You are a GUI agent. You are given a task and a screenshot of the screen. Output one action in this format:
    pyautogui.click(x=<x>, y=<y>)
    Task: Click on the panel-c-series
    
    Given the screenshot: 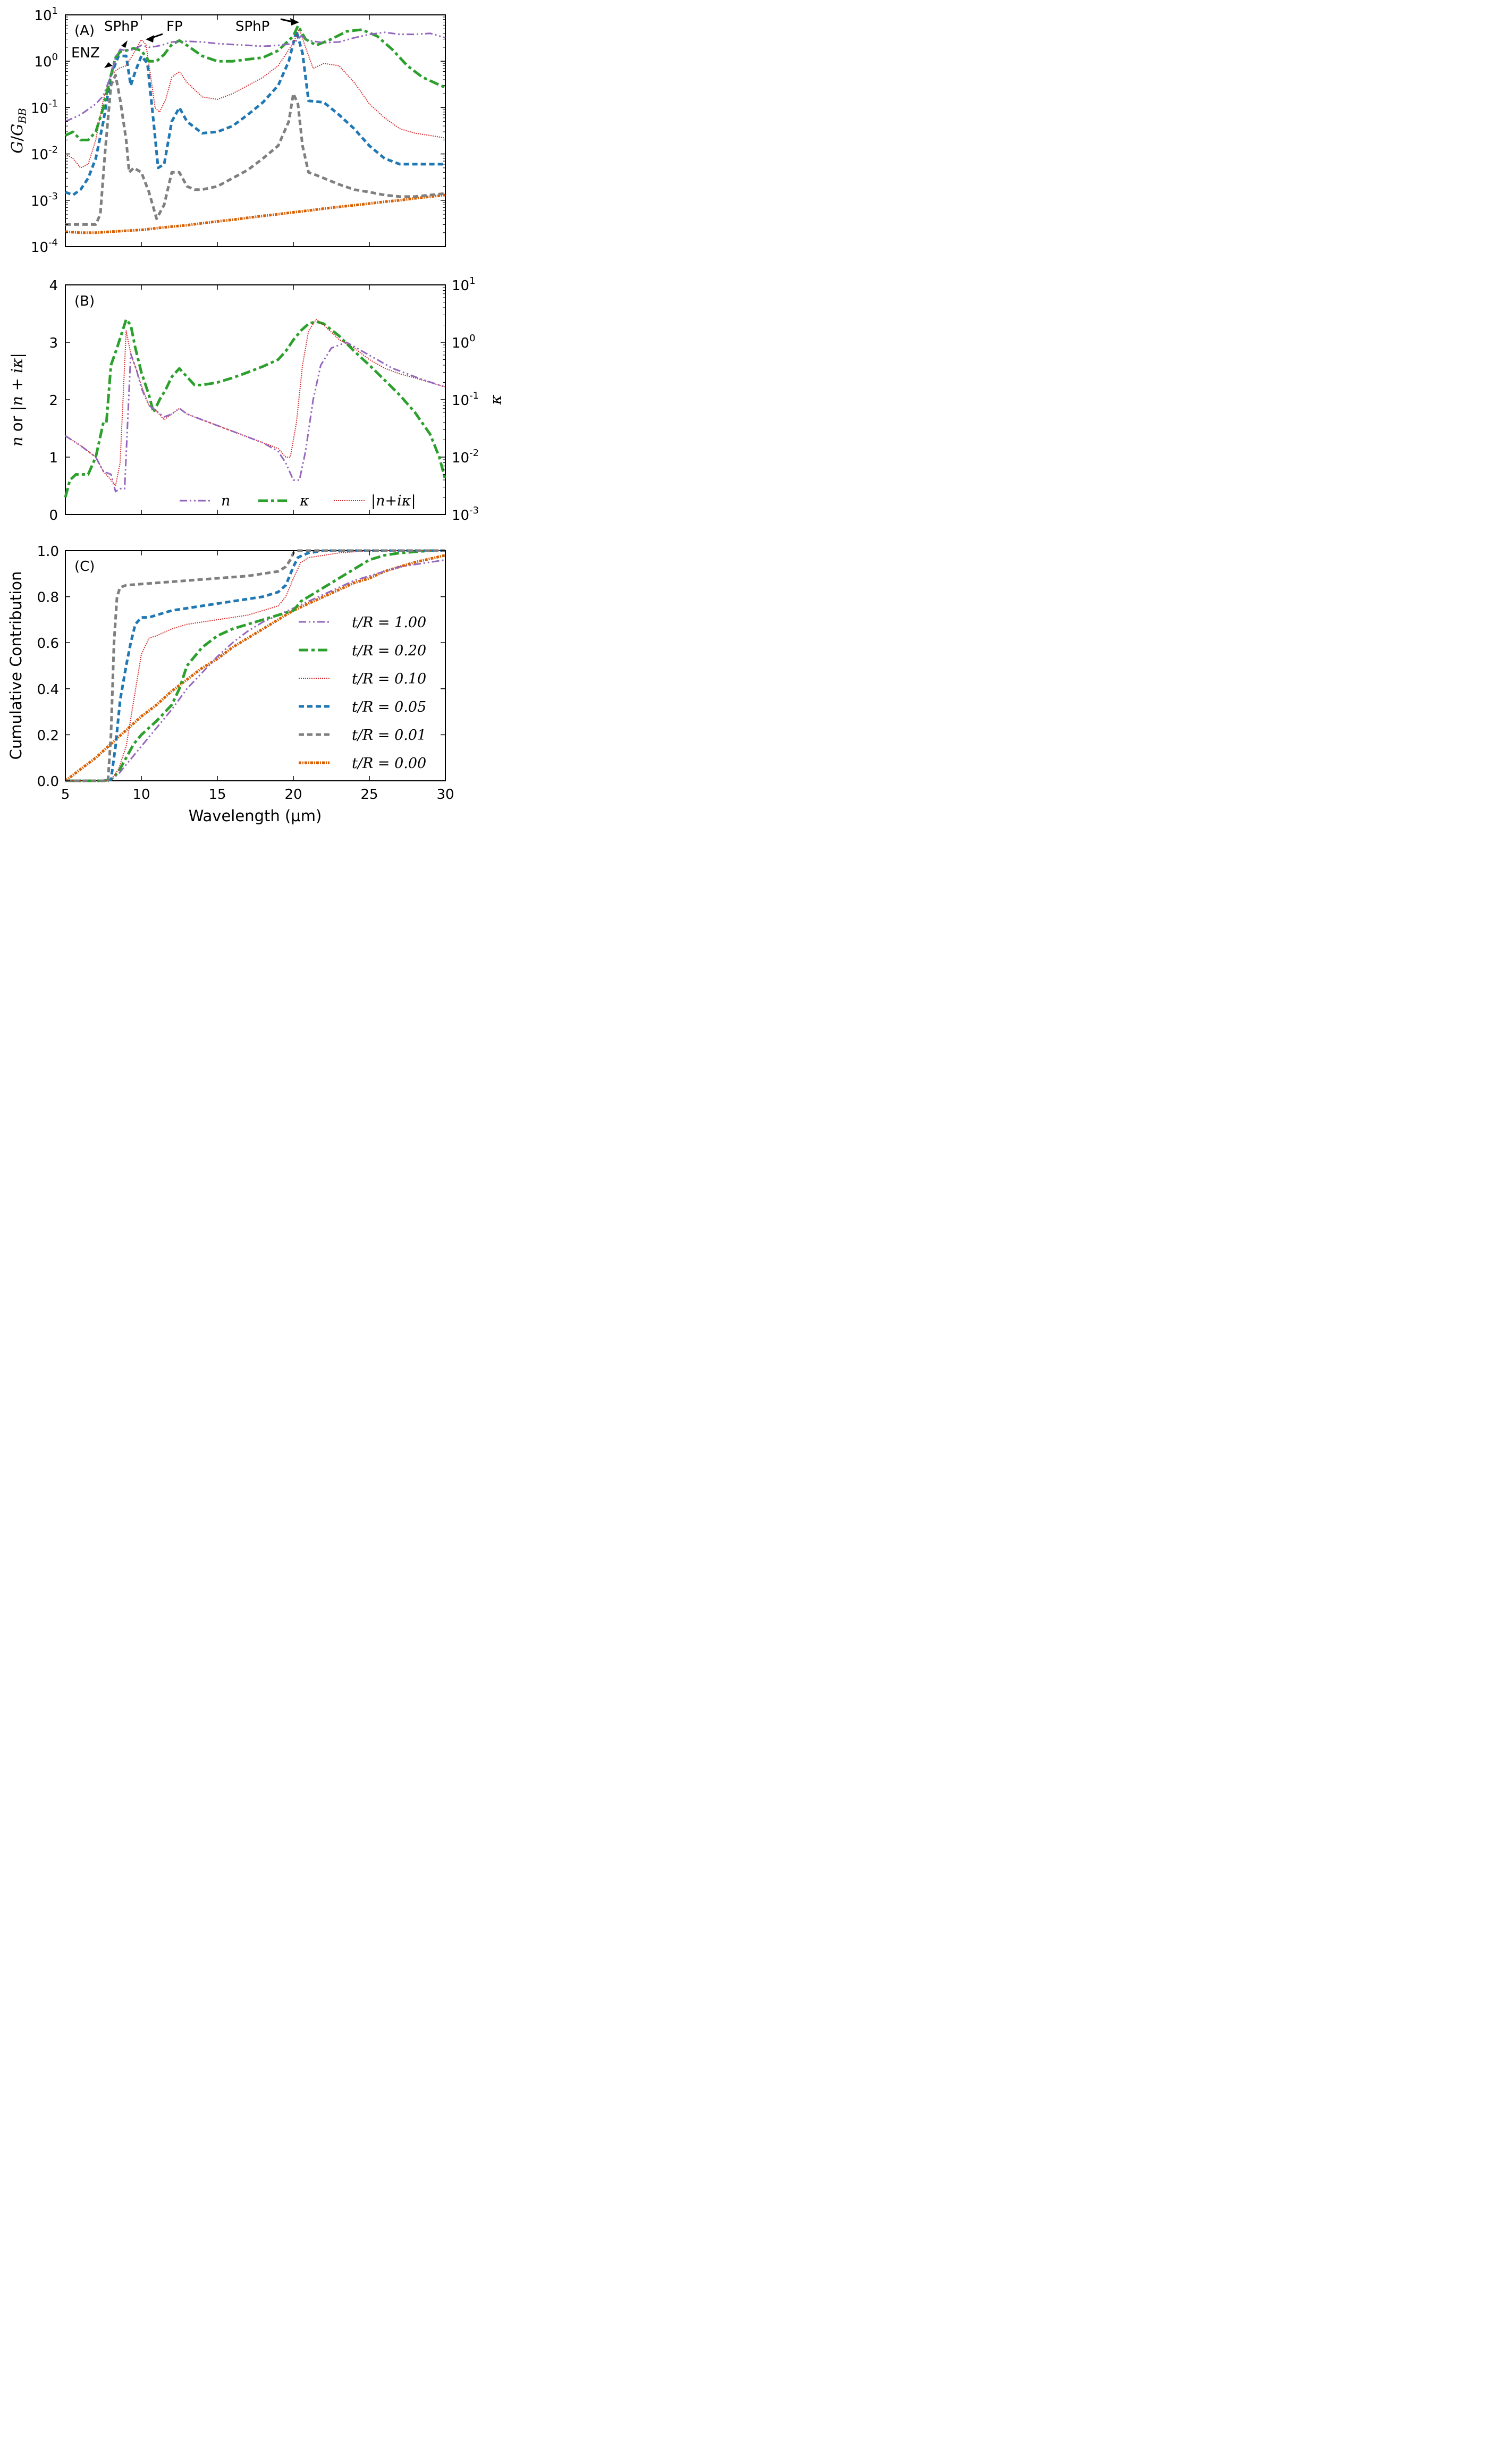 What is the action you would take?
    pyautogui.click(x=255, y=665)
    